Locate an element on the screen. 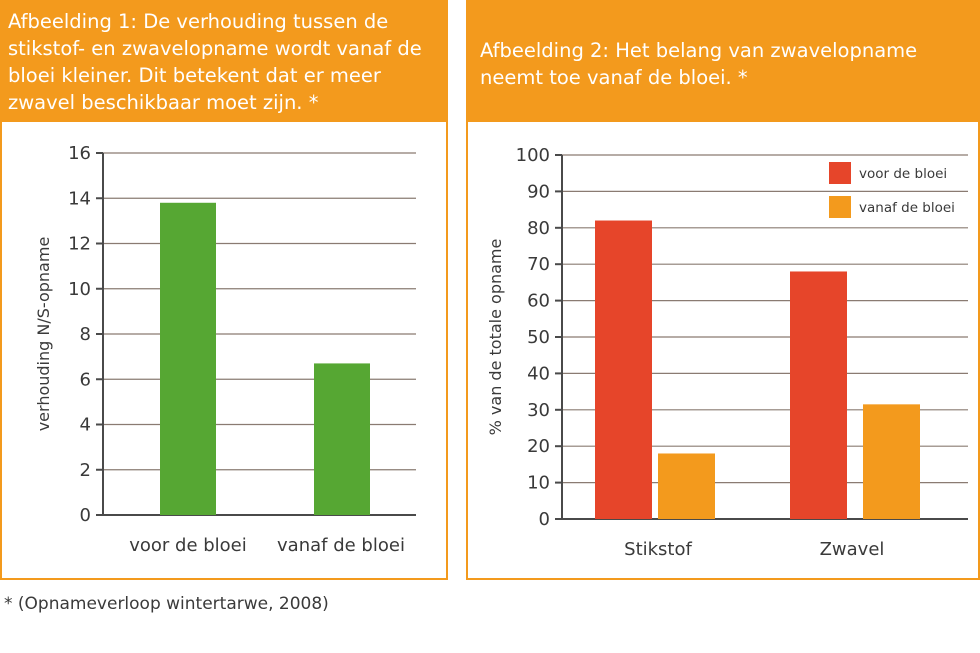 The width and height of the screenshot is (980, 653). y-tick-label: 100 is located at coordinates (533, 155).